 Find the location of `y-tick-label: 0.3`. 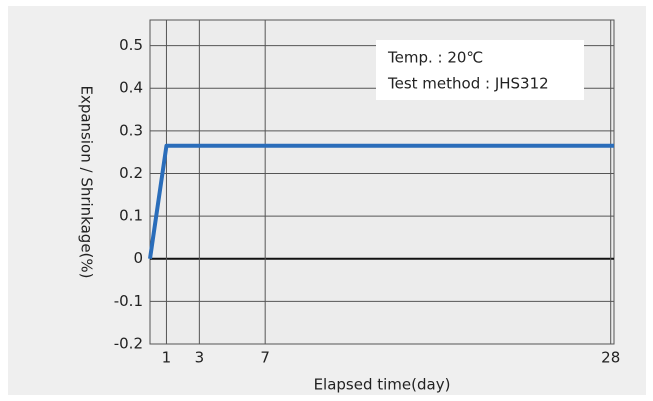

y-tick-label: 0.3 is located at coordinates (131, 130).